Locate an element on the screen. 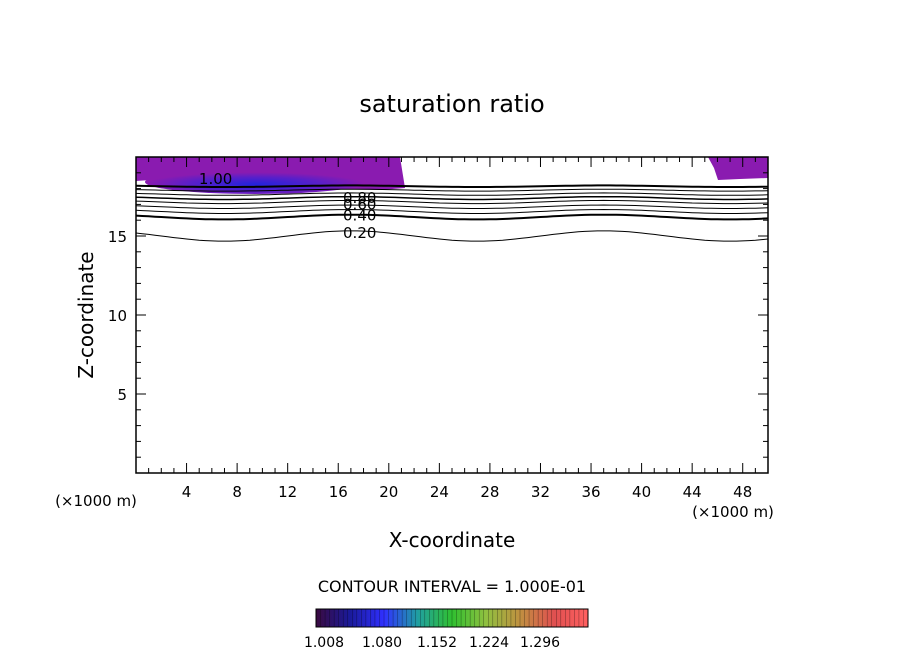 The image size is (904, 654). contour-label: 0.20 is located at coordinates (359, 233).